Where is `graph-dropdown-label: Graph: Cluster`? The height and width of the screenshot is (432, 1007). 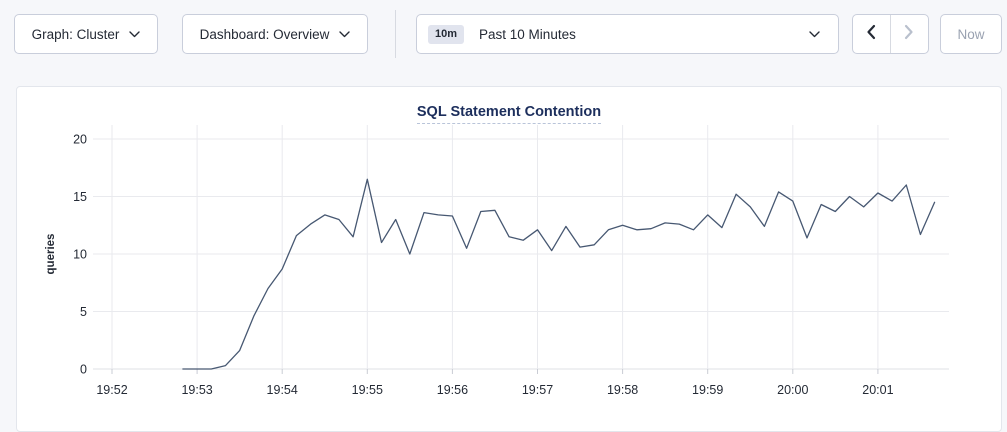
graph-dropdown-label: Graph: Cluster is located at coordinates (75, 34).